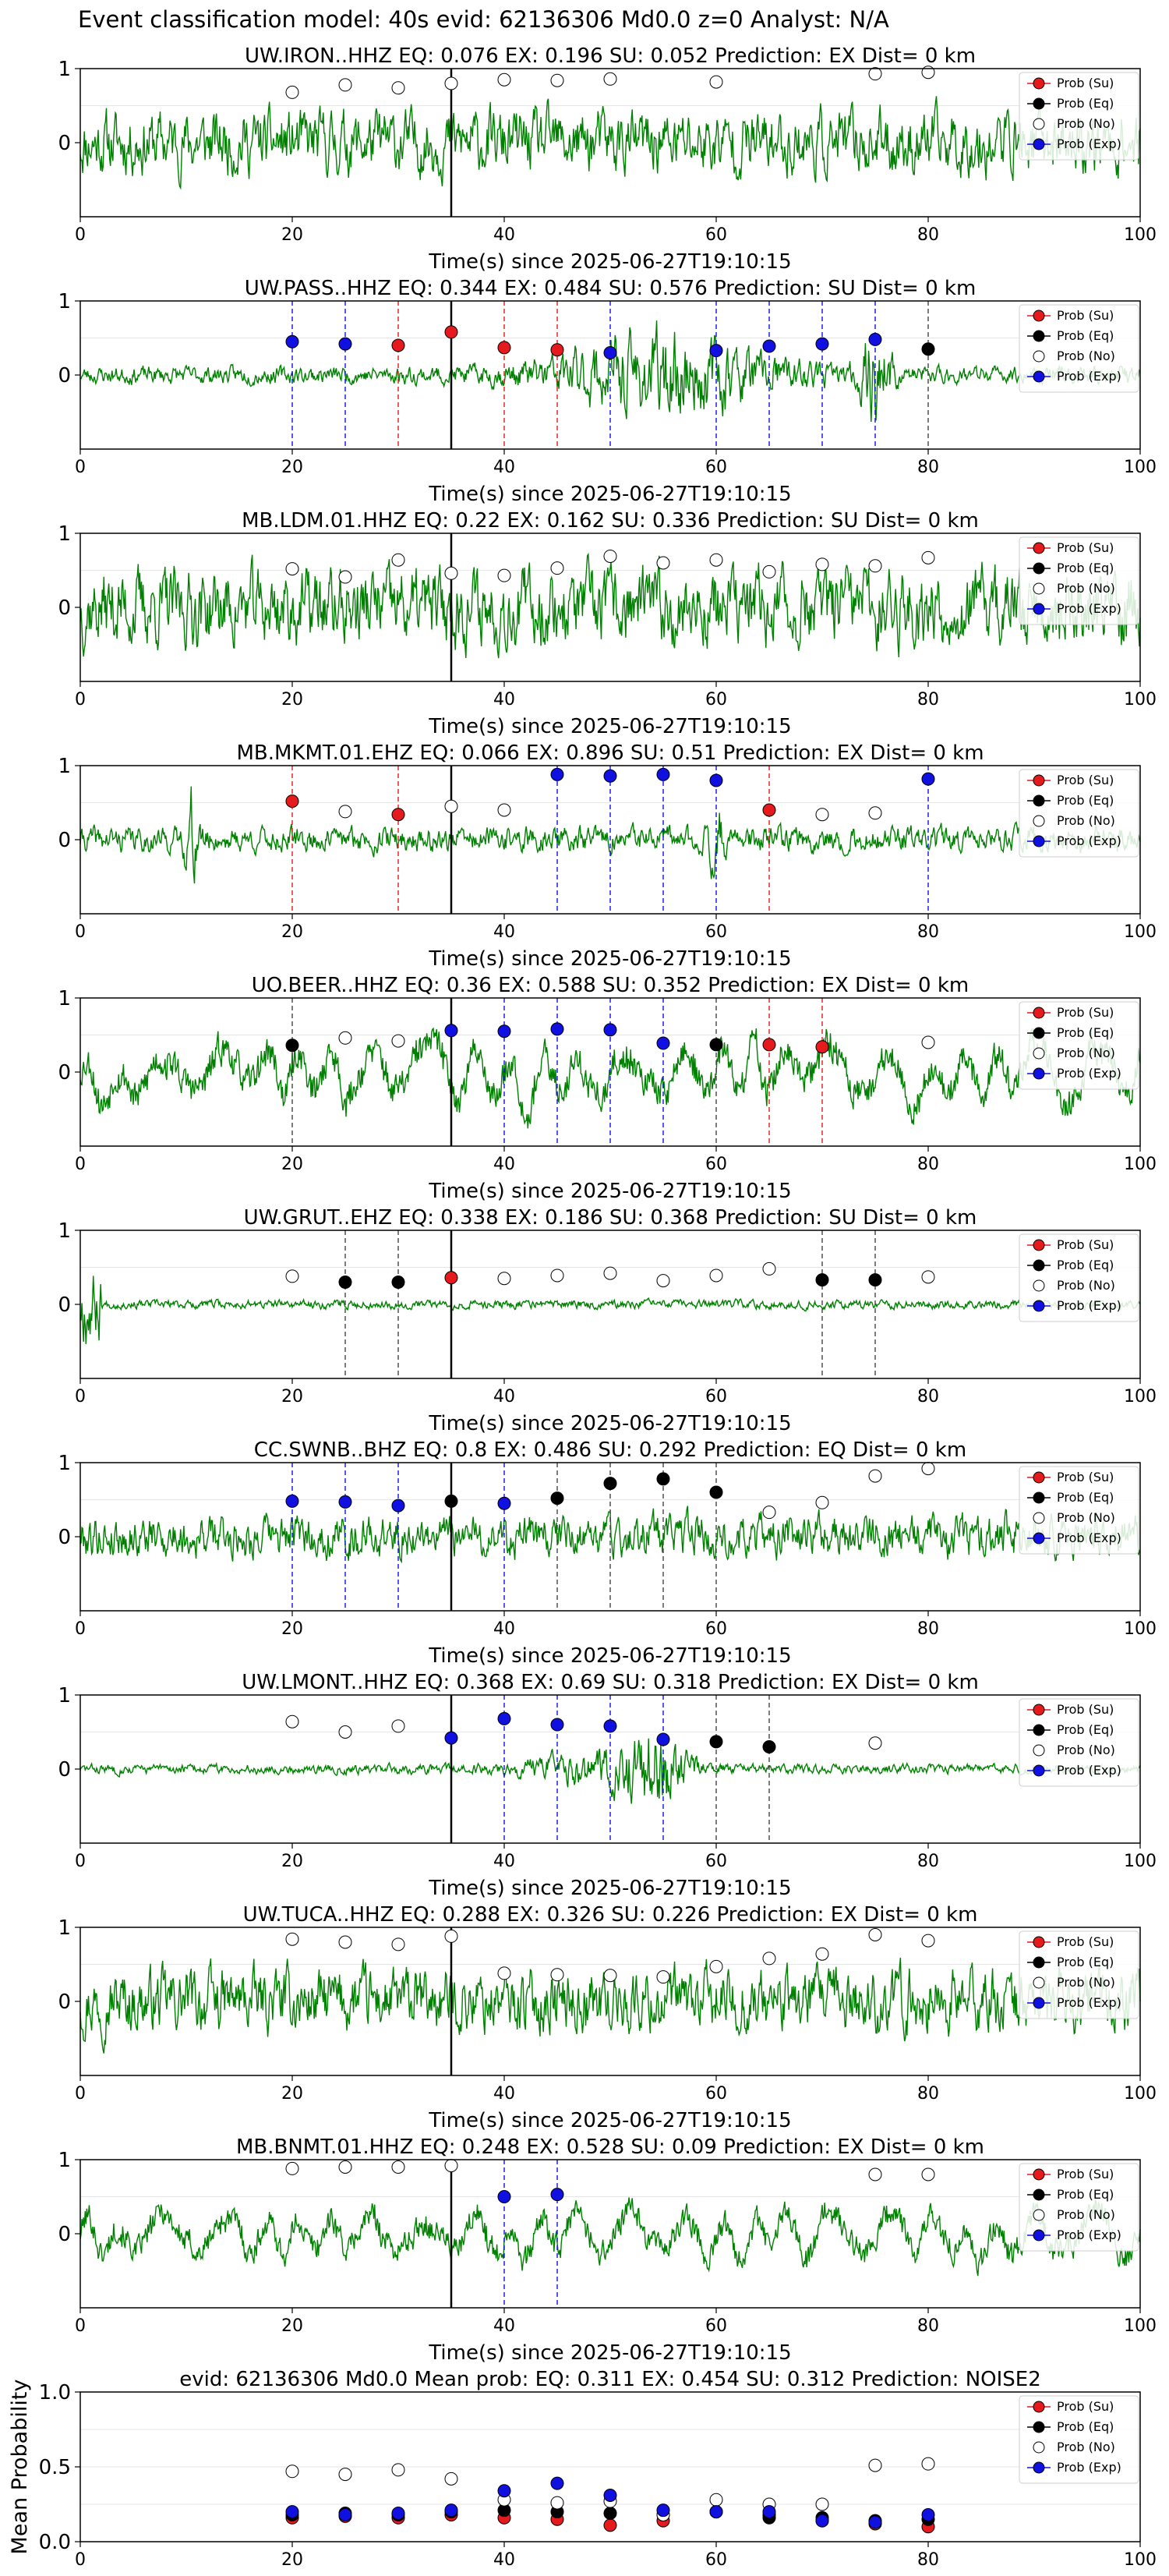  What do you see at coordinates (1140, 1861) in the screenshot?
I see `panel-7-xtick-label-5: 100` at bounding box center [1140, 1861].